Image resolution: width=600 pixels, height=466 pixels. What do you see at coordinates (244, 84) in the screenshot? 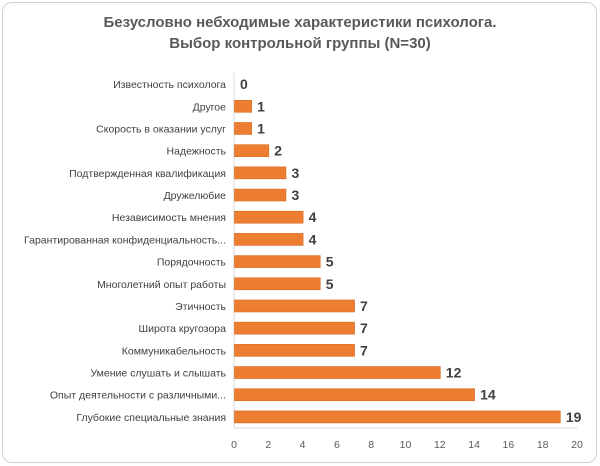
I see `data-label: 0` at bounding box center [244, 84].